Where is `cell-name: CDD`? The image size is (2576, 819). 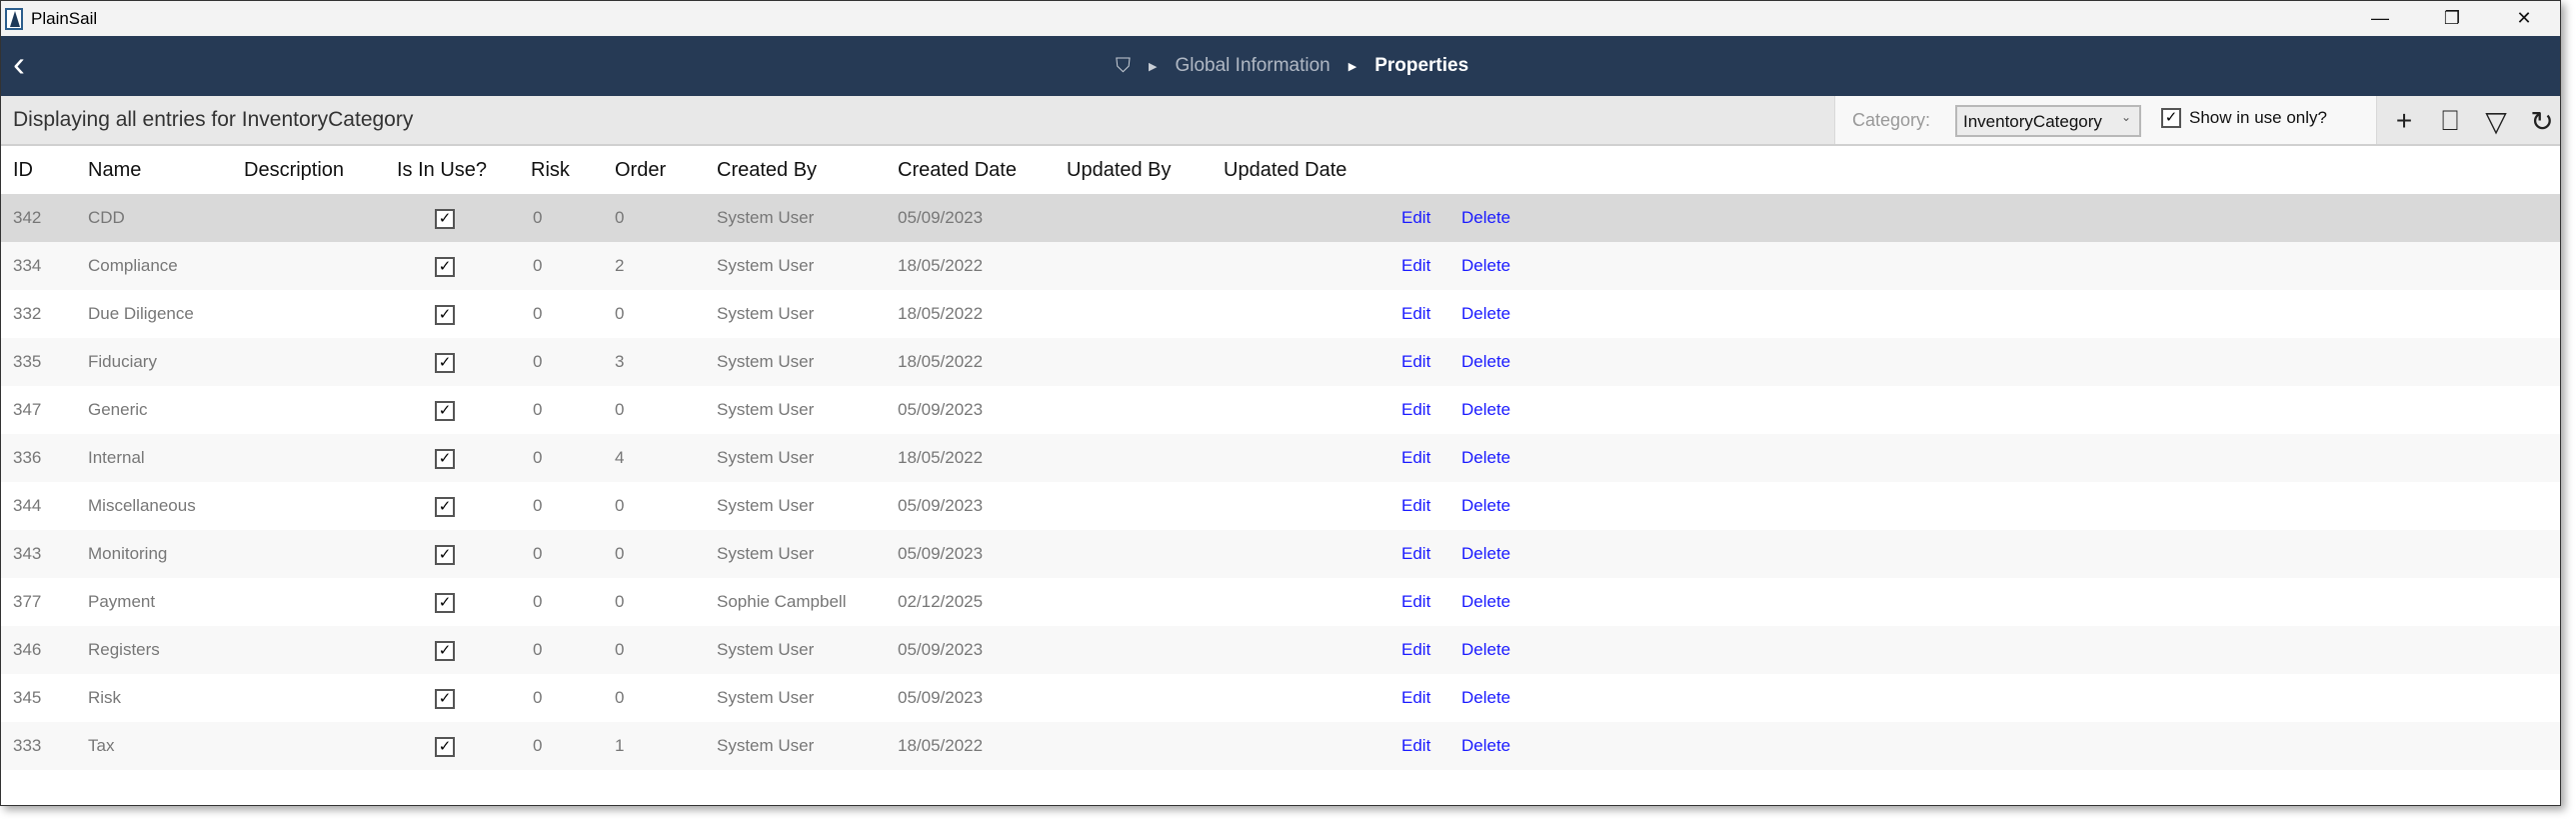
cell-name: CDD is located at coordinates (106, 217).